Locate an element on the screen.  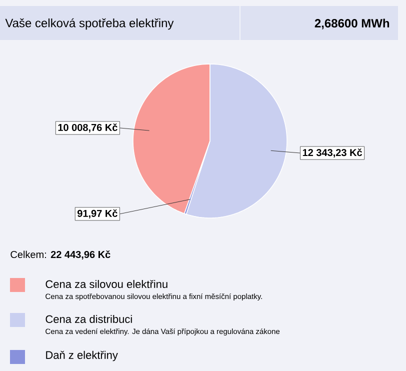
text: Celkem: 22 443,96 Kč is located at coordinates (60, 255).